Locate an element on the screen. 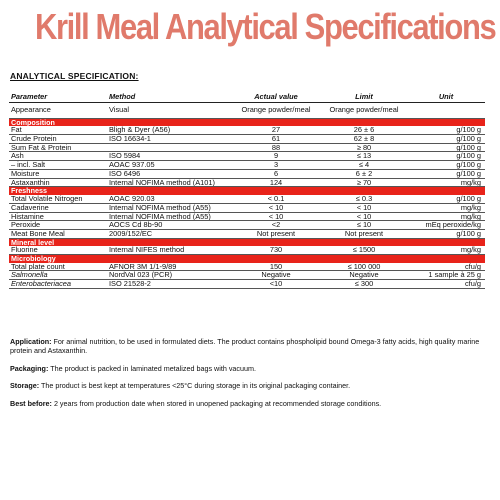  unit-cell: 1 sample à 25 g is located at coordinates (446, 275).